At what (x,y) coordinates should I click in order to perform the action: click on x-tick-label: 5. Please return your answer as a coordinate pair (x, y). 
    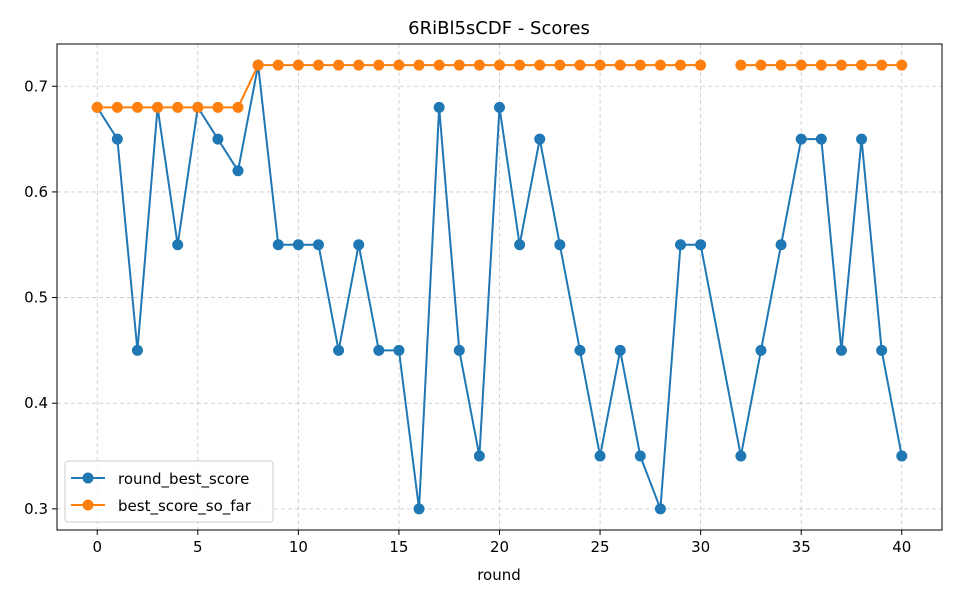
    Looking at the image, I should click on (198, 547).